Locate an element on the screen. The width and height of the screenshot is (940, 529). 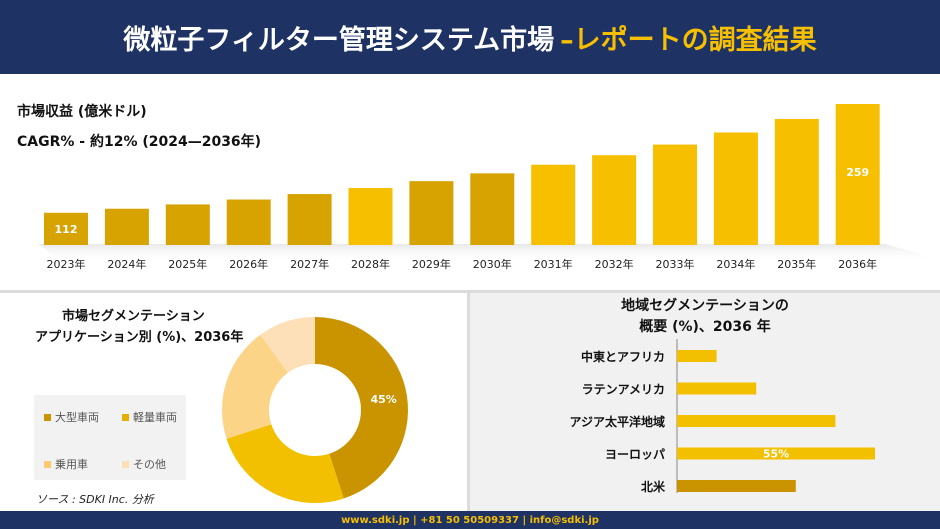
region-category-label: ヨーロッパ is located at coordinates (635, 455).